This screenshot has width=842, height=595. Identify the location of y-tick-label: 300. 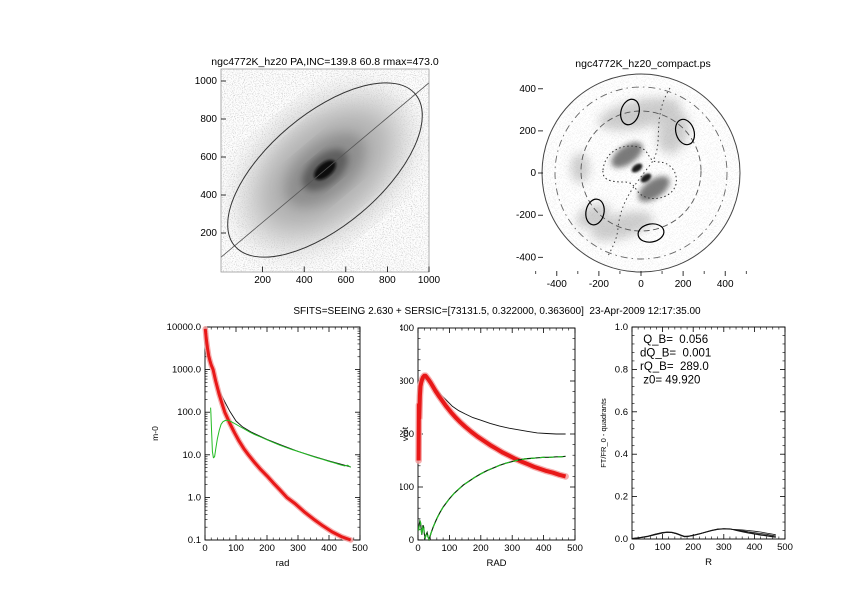
(407, 381).